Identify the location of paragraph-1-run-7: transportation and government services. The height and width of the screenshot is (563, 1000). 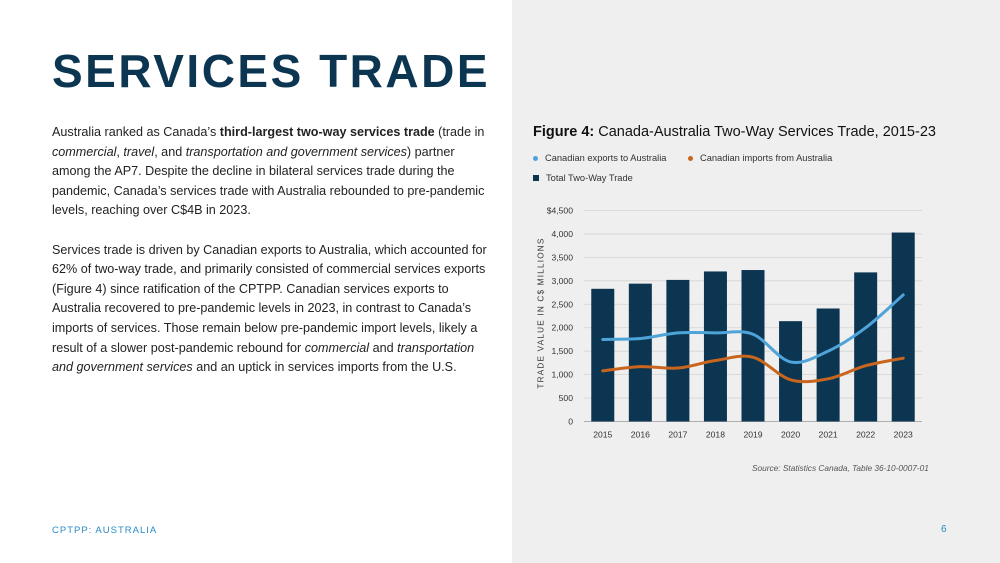
(296, 151).